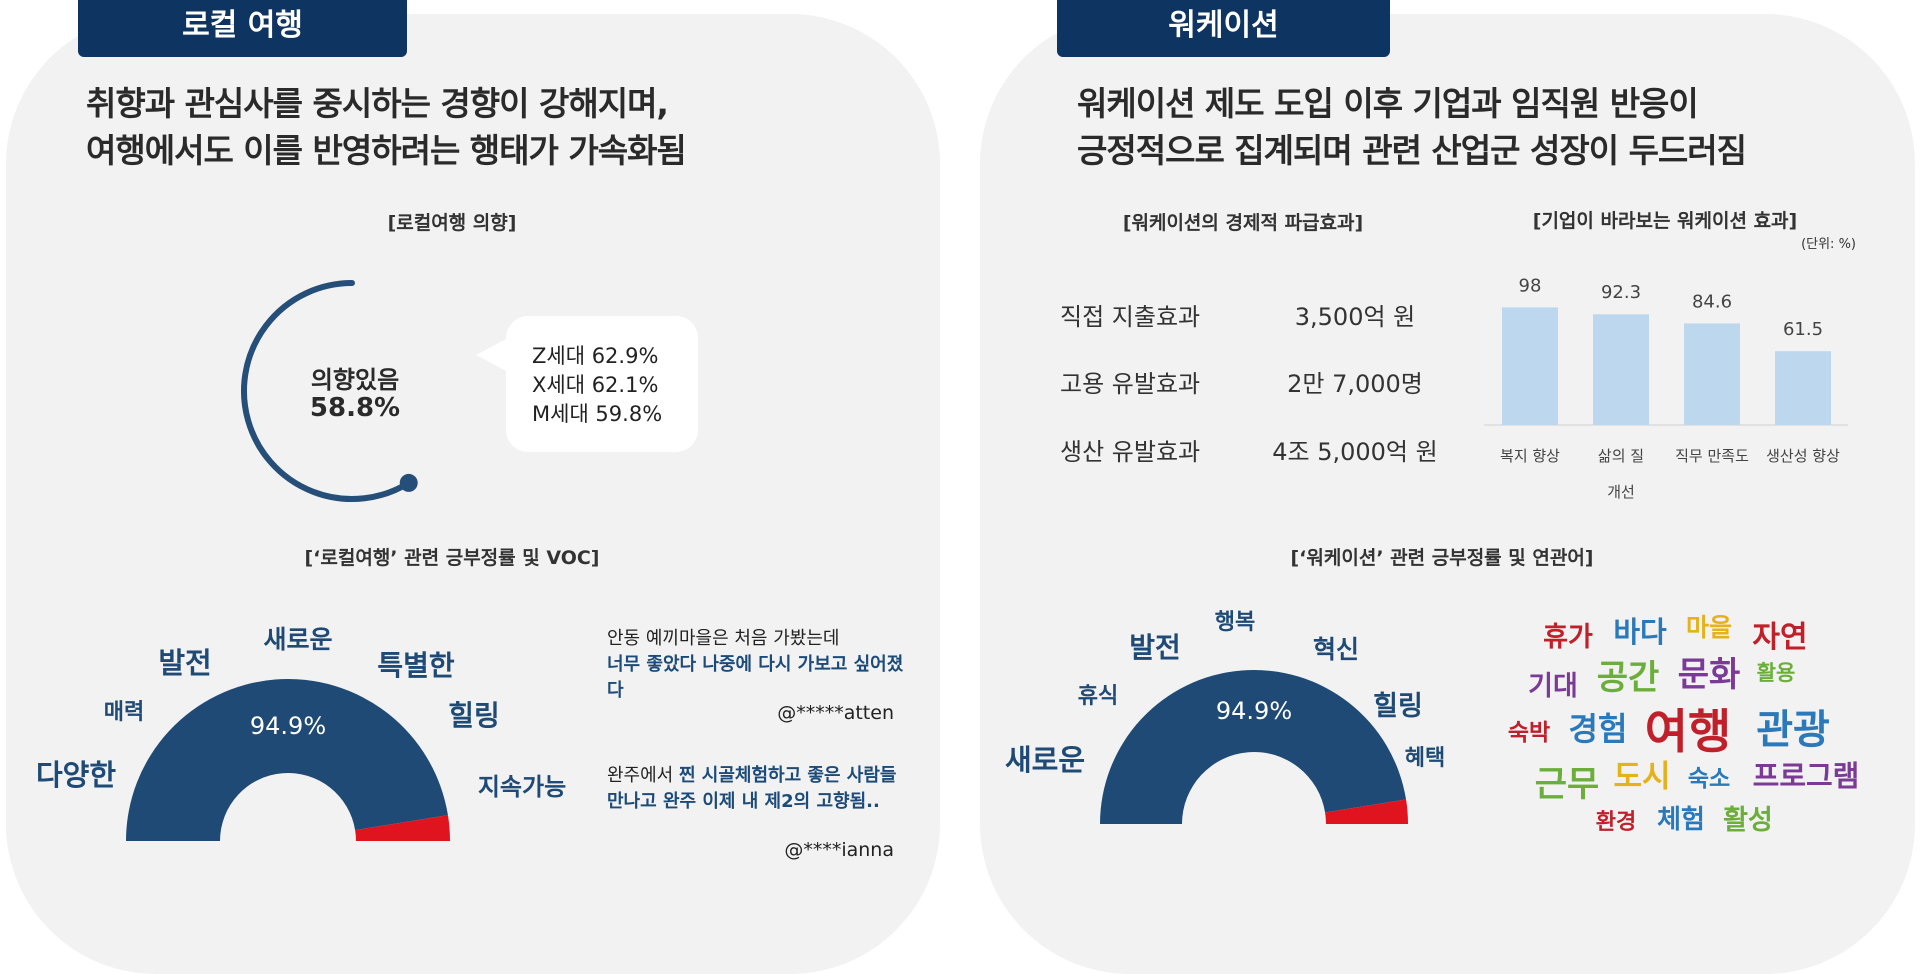 The image size is (1920, 974). Describe the element at coordinates (1355, 452) in the screenshot. I see `economic-row-3-value: 4조 5,000억 원` at that location.